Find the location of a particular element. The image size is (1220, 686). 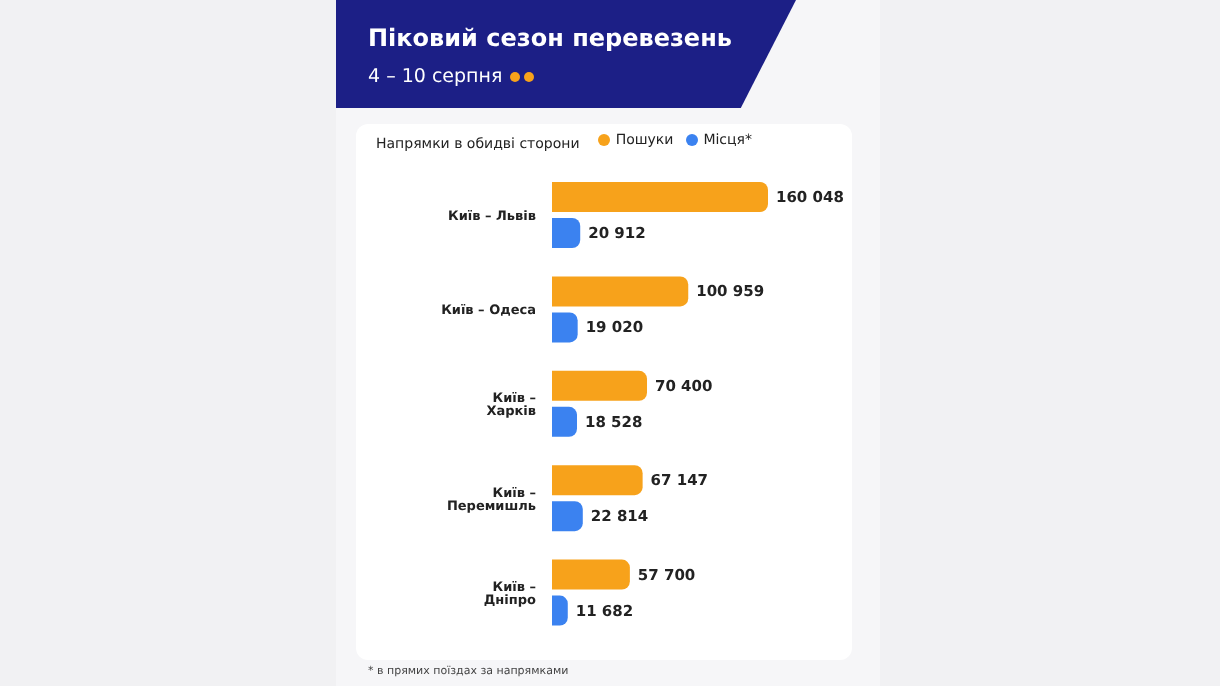

chart-title: Піковий сезон перевезень is located at coordinates (550, 38).